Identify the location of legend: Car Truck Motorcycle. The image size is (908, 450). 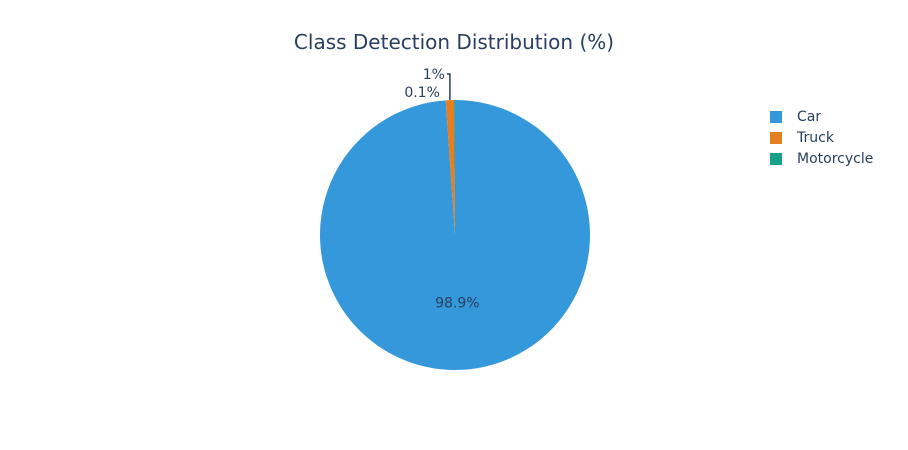
(821, 137).